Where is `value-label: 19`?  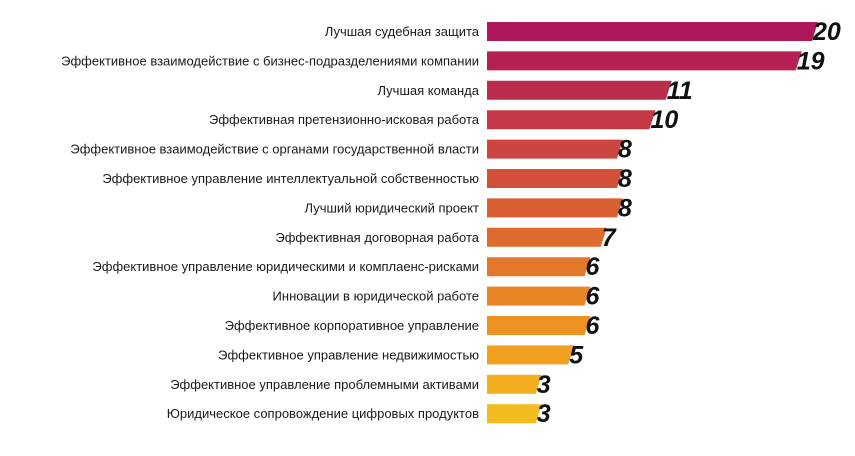 value-label: 19 is located at coordinates (811, 61).